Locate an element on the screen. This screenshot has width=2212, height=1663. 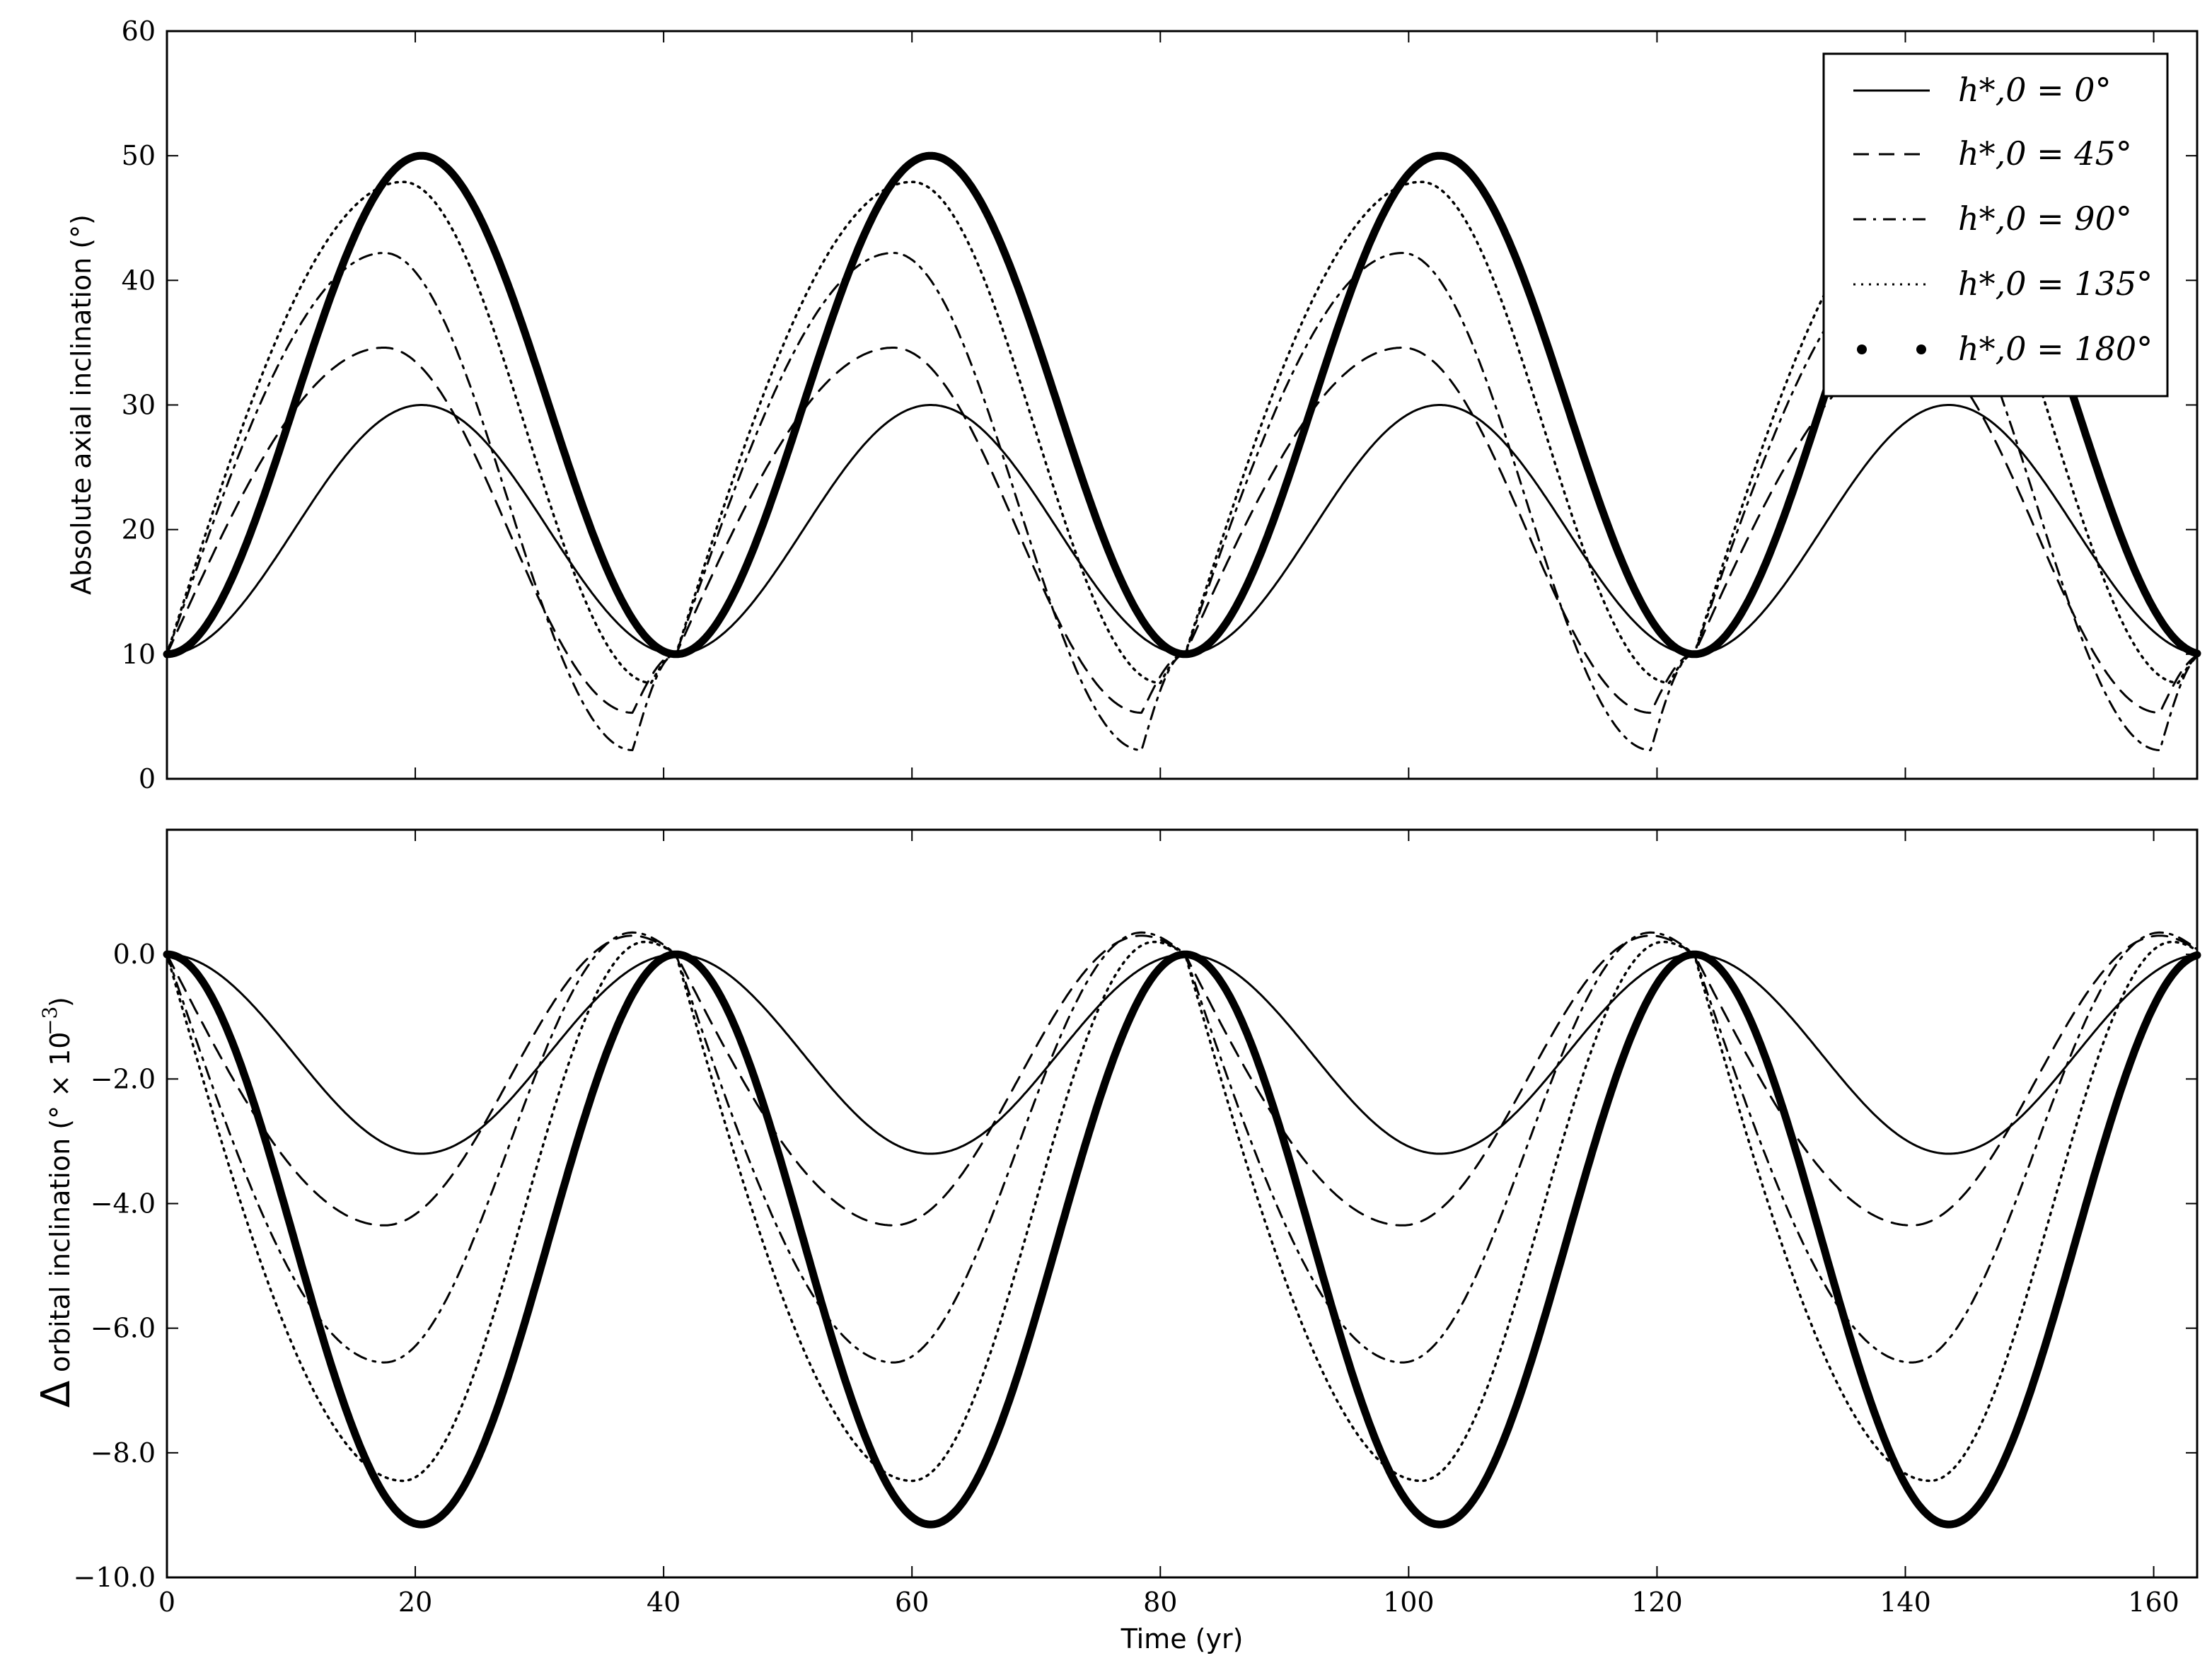
top-ytick-label-1: 10 is located at coordinates (139, 654).